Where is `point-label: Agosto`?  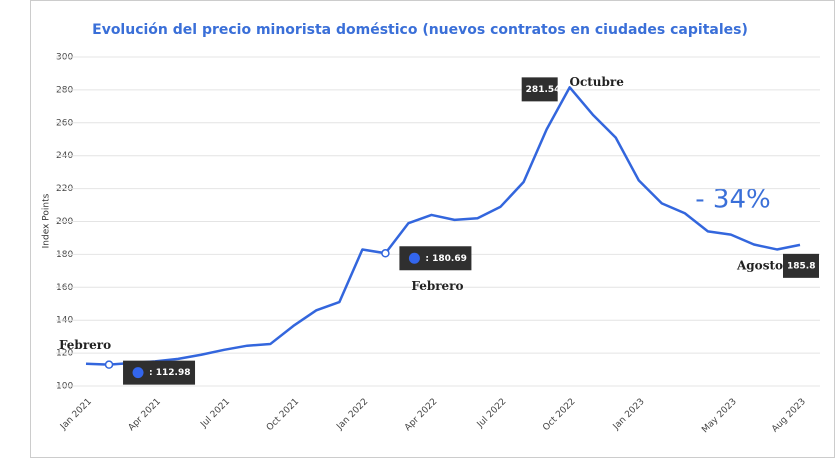 point-label: Agosto is located at coordinates (759, 265).